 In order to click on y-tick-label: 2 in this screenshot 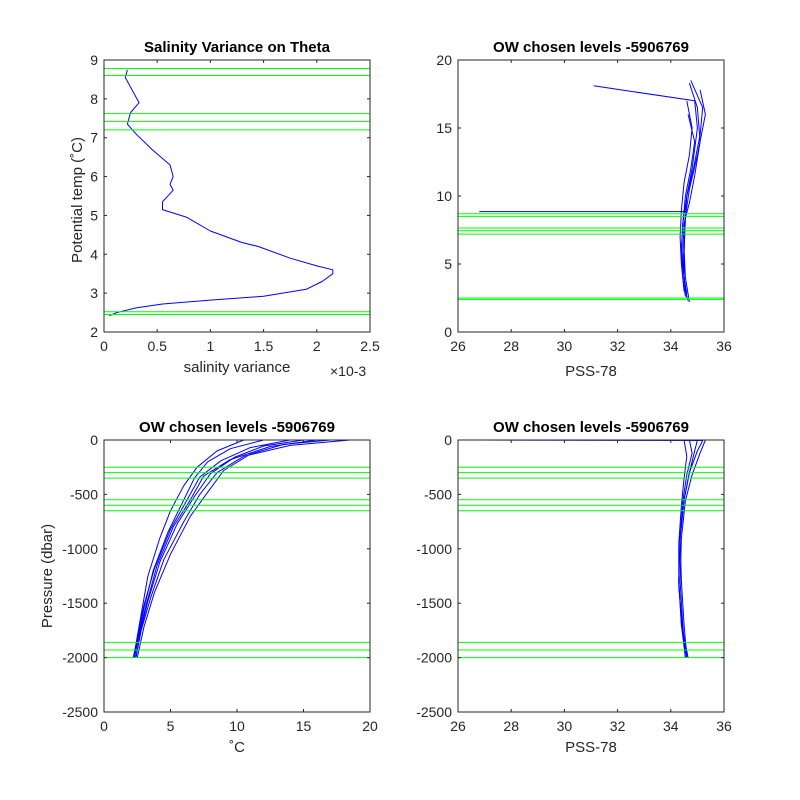, I will do `click(94, 332)`.